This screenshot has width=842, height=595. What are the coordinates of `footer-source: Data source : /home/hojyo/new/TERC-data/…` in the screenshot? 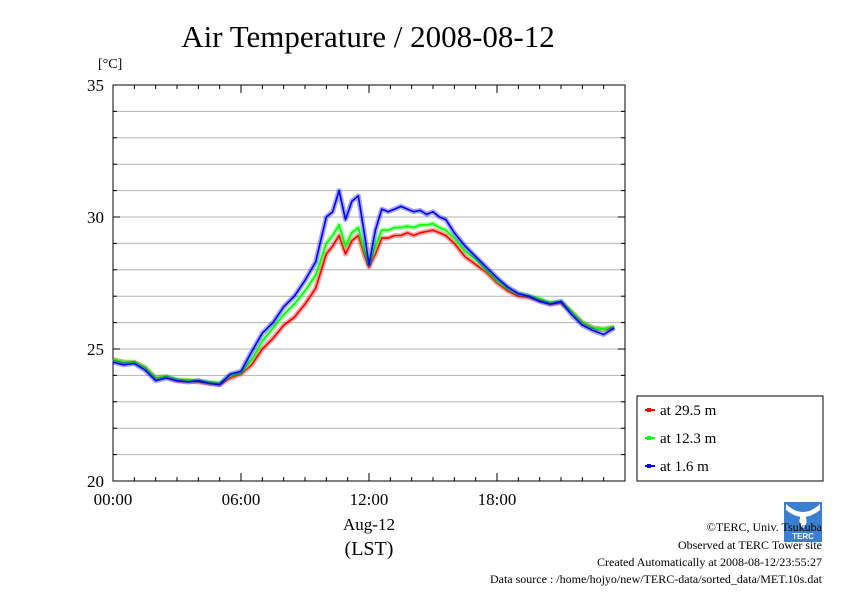 It's located at (656, 579).